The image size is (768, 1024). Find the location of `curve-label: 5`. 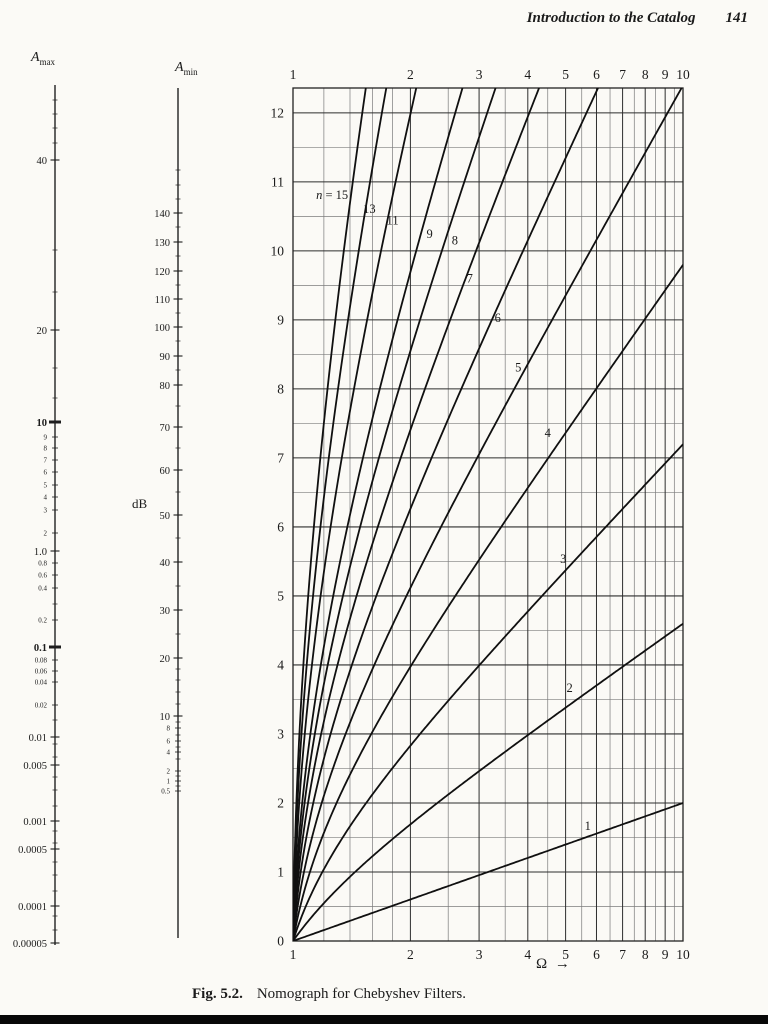

curve-label: 5 is located at coordinates (518, 368).